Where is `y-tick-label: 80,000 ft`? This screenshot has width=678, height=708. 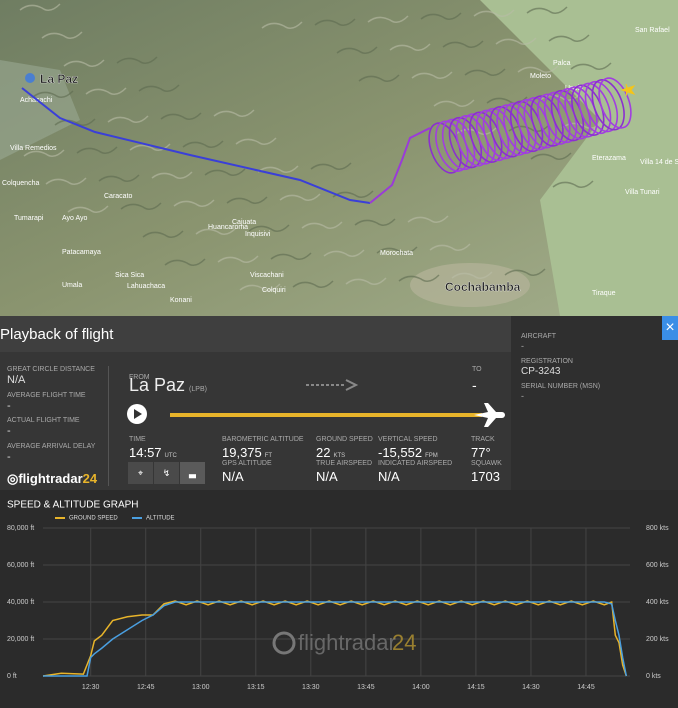 y-tick-label: 80,000 ft is located at coordinates (20, 528).